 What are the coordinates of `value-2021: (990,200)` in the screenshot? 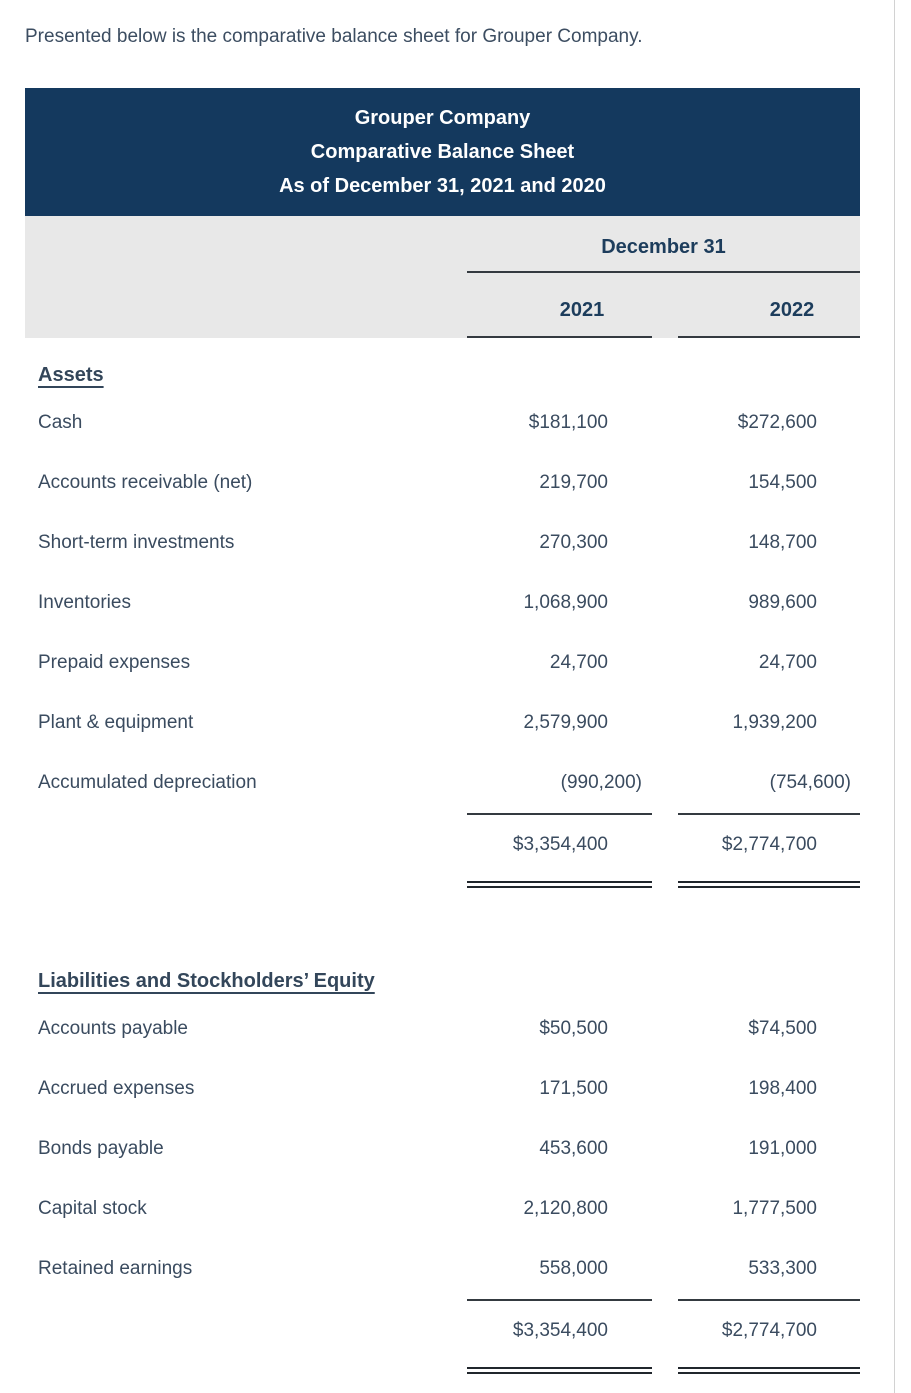 It's located at (601, 782).